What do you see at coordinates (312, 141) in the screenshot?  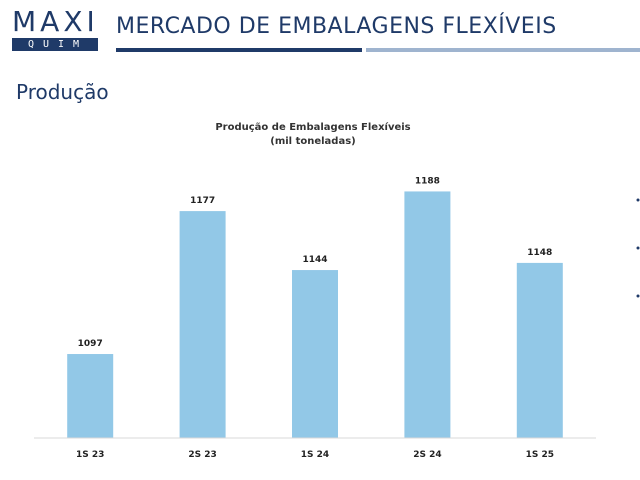 I see `chart-subtitle: (mil toneladas)` at bounding box center [312, 141].